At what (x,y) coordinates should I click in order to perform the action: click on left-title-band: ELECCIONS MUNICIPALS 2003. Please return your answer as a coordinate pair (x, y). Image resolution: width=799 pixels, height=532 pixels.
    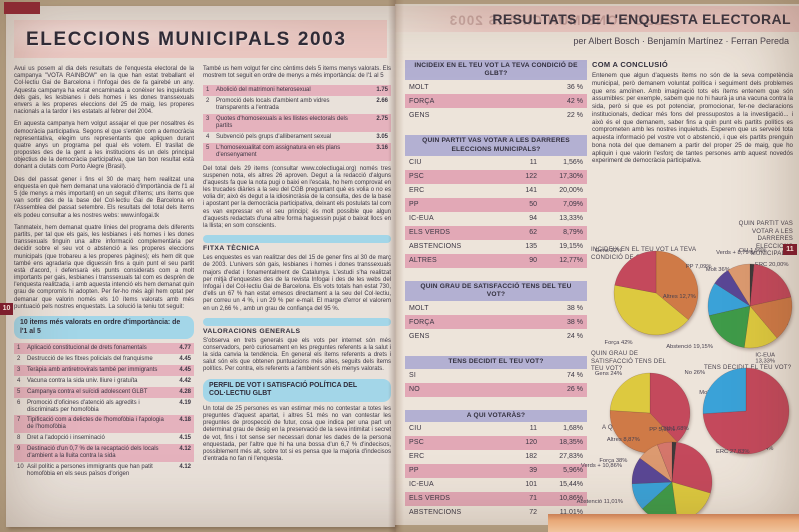
    Looking at the image, I should click on (200, 39).